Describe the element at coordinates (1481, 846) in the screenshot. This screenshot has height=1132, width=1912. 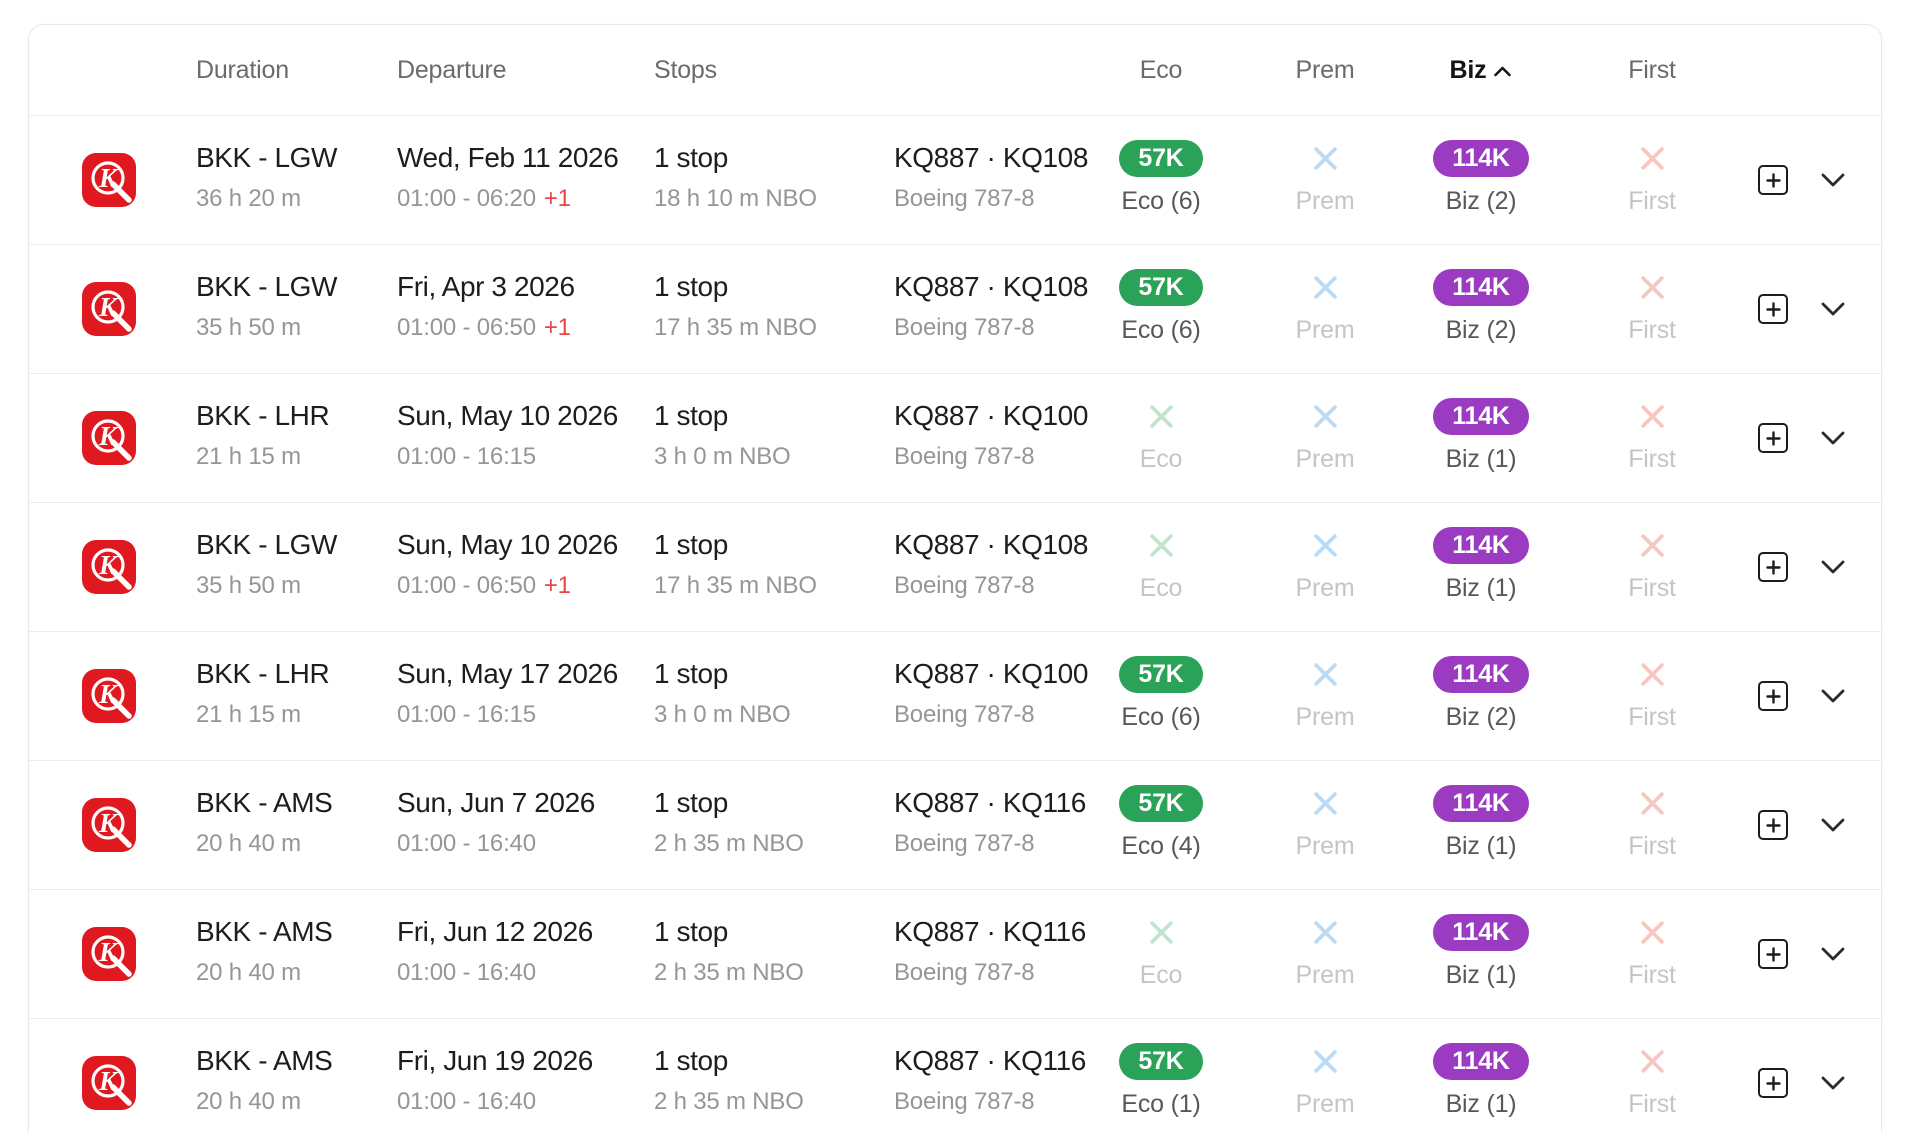
I see `biz-cabin-label: Biz (1)` at that location.